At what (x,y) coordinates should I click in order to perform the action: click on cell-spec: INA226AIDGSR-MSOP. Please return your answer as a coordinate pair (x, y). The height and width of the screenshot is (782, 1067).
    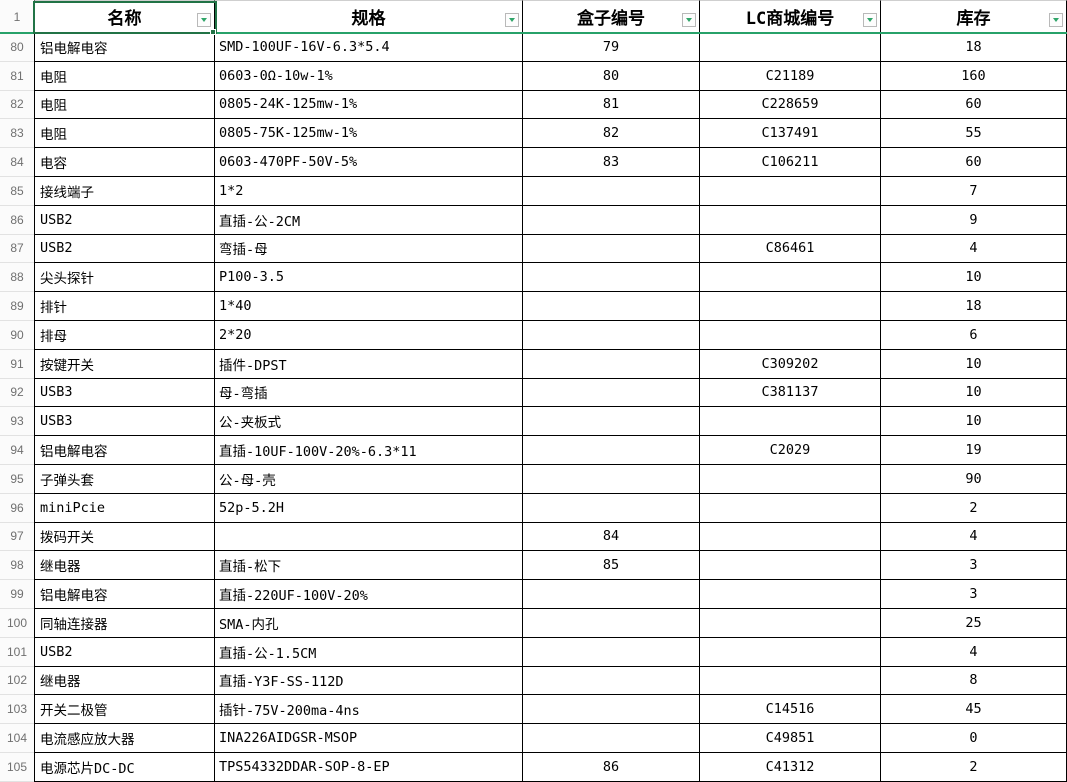
    Looking at the image, I should click on (369, 738).